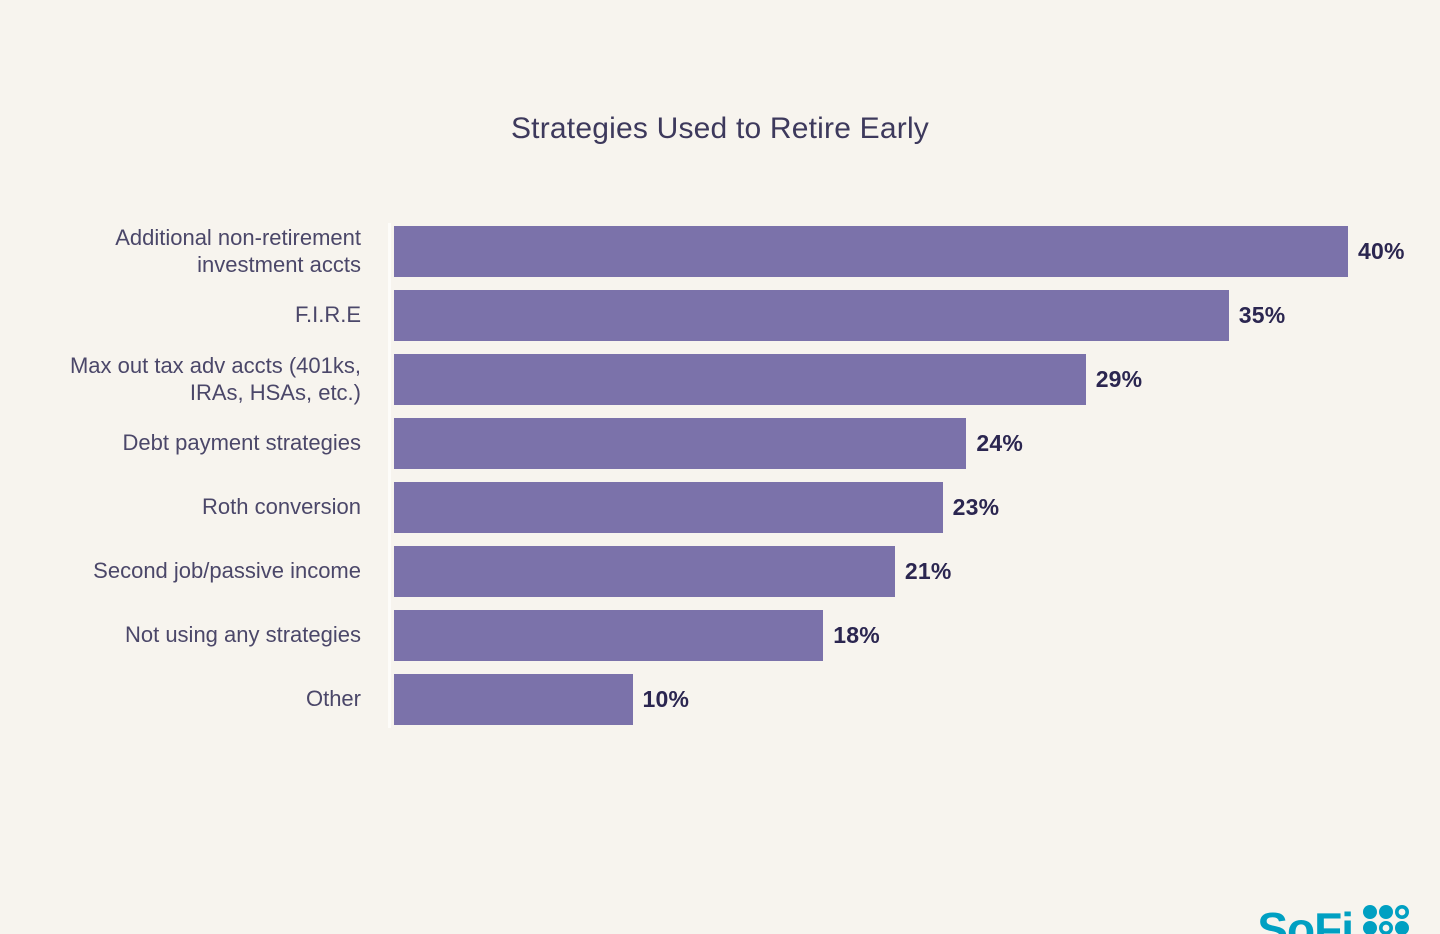 Image resolution: width=1440 pixels, height=934 pixels. Describe the element at coordinates (1119, 379) in the screenshot. I see `value-label: 29%` at that location.